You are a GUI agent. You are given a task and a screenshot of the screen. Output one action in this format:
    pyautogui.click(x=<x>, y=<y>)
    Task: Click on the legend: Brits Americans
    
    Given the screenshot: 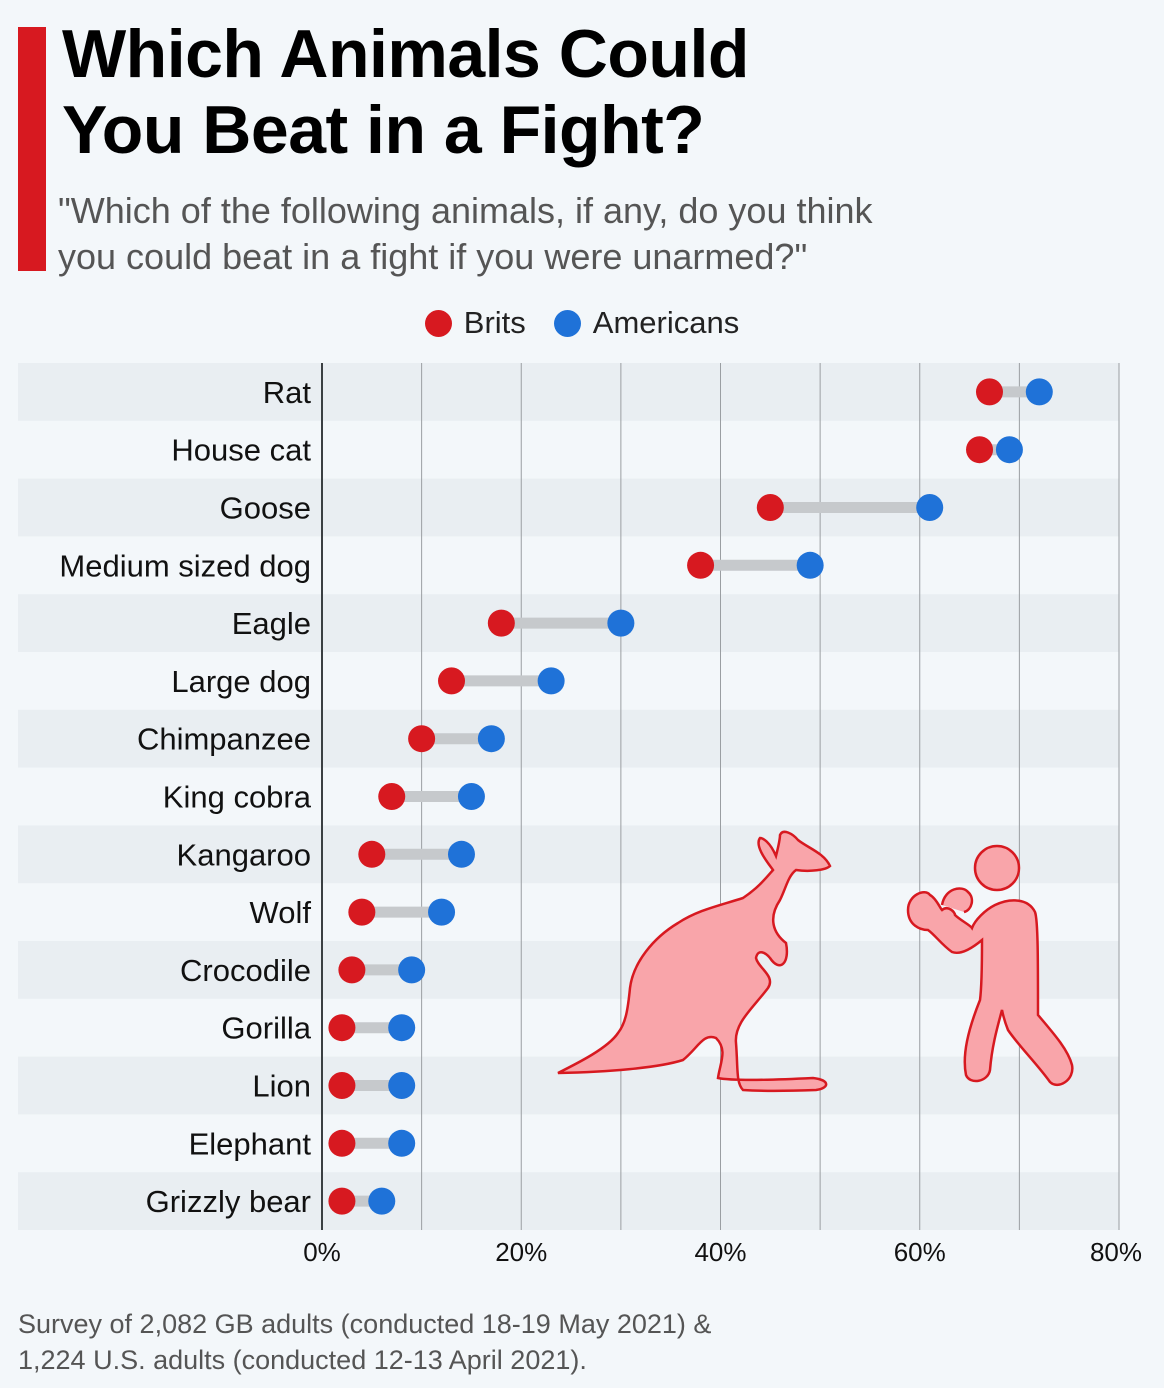 What is the action you would take?
    pyautogui.click(x=582, y=323)
    